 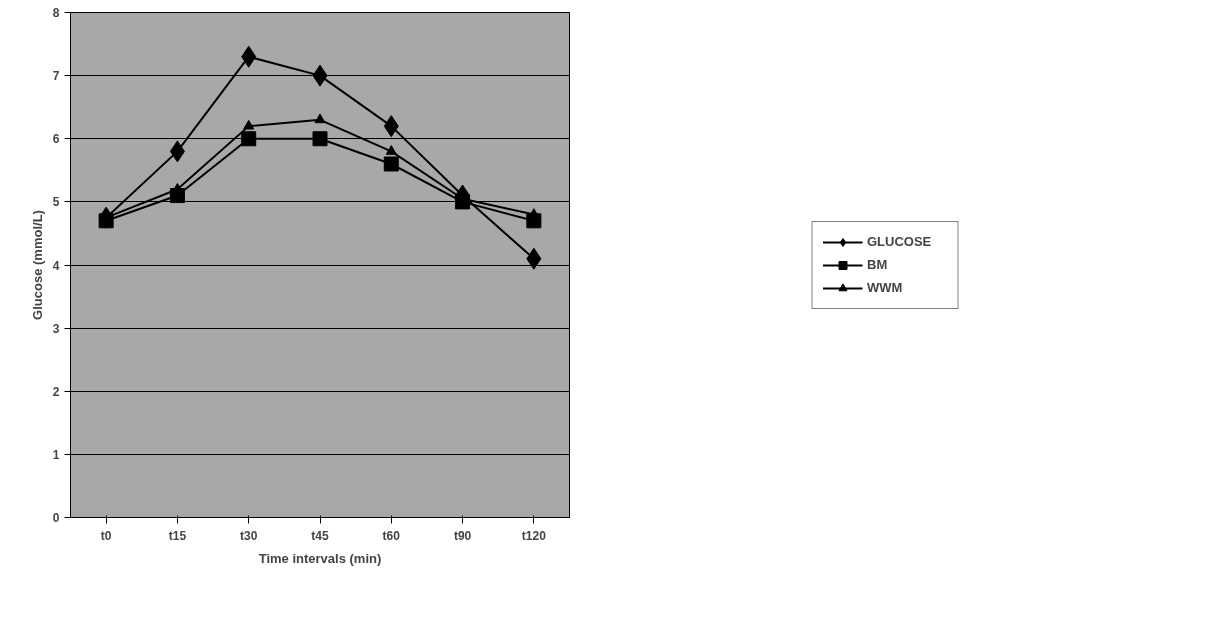 What do you see at coordinates (249, 535) in the screenshot?
I see `x-tick-label: t30` at bounding box center [249, 535].